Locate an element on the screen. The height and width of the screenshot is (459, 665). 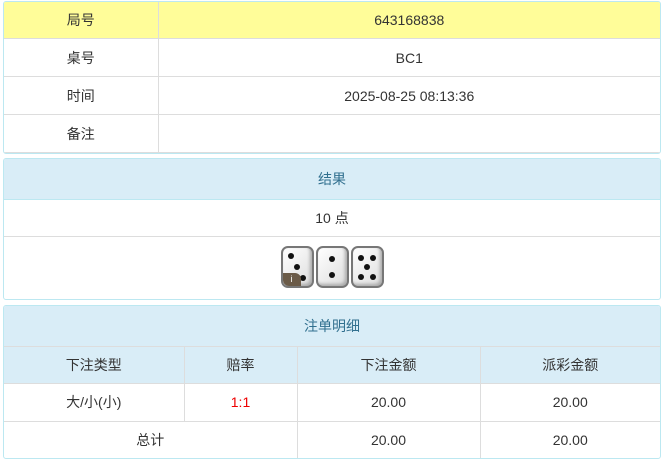
label: 局号 is located at coordinates (81, 21).